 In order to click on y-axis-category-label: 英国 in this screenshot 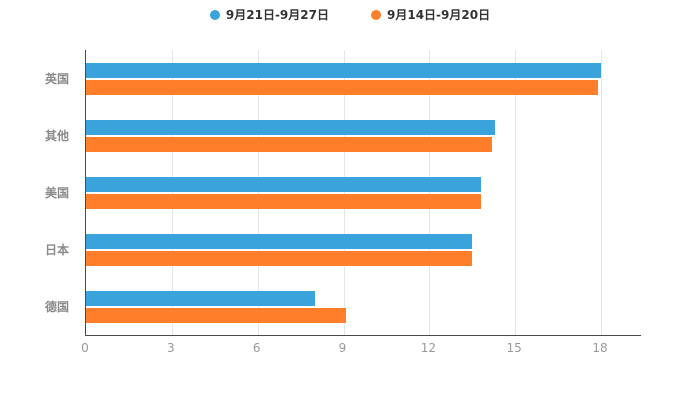, I will do `click(56, 79)`.